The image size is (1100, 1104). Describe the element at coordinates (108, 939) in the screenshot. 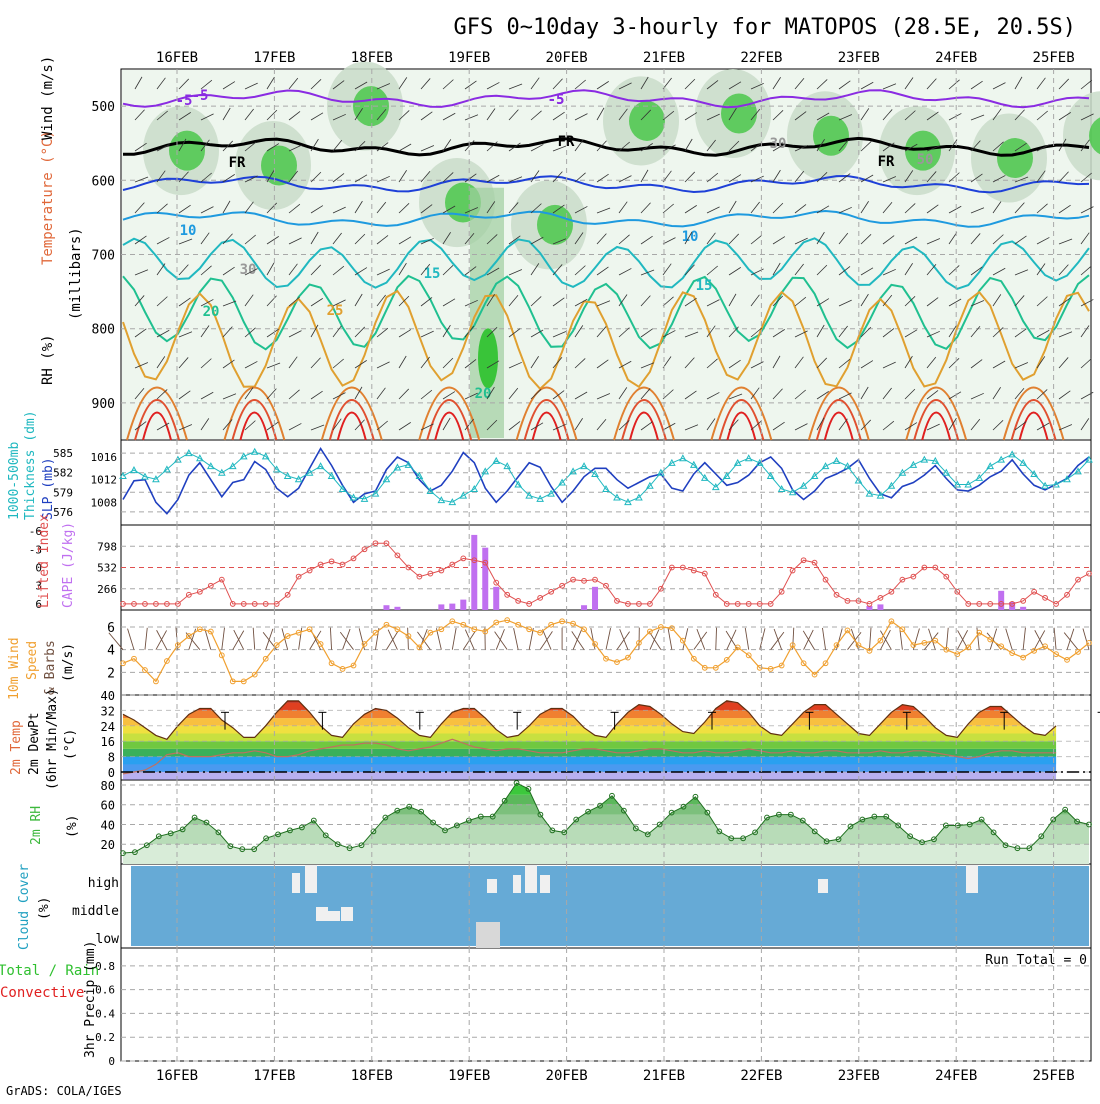

I see `cloud-level-label: low` at that location.